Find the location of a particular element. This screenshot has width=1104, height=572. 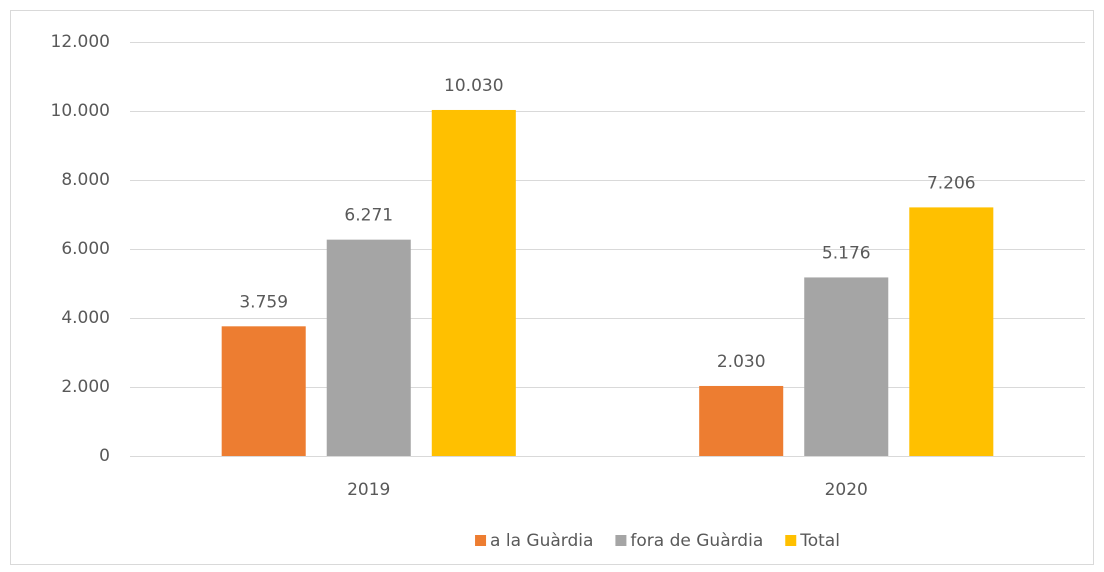

y-tick-label: 10.000 is located at coordinates (80, 111).